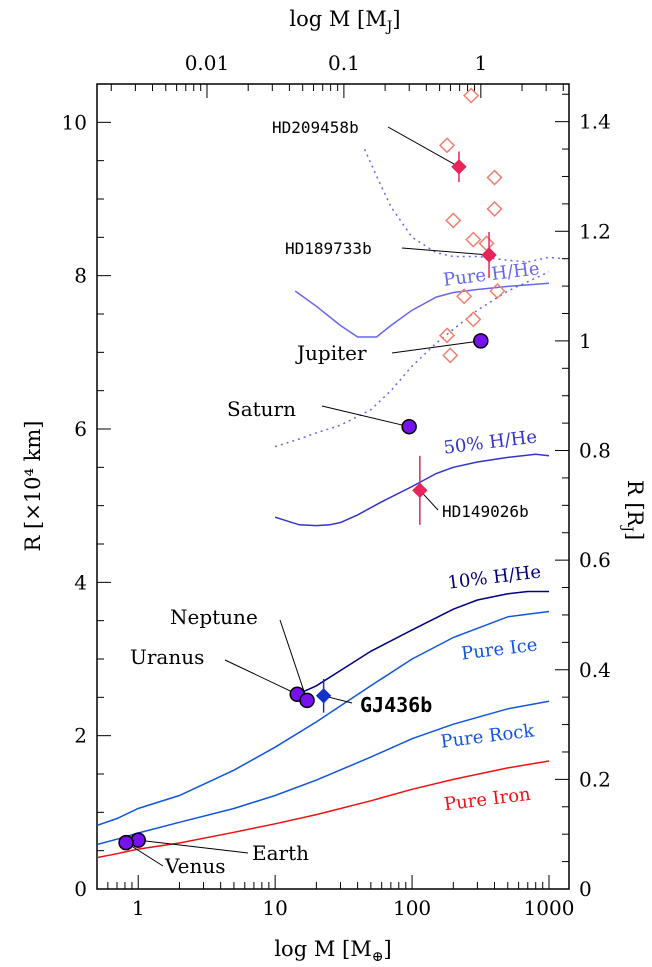 Image resolution: width=652 pixels, height=967 pixels. I want to click on exoplanet-label: HD189733b, so click(328, 248).